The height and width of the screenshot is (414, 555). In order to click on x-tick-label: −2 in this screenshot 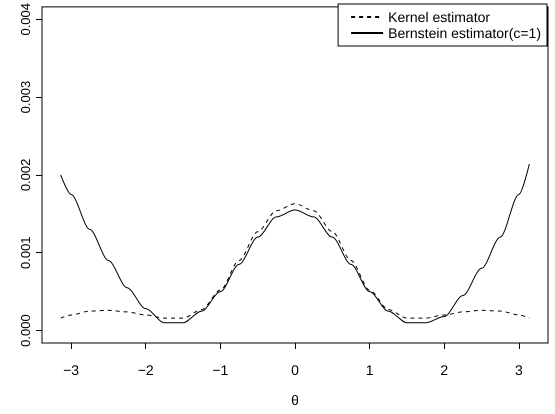, I will do `click(146, 370)`.